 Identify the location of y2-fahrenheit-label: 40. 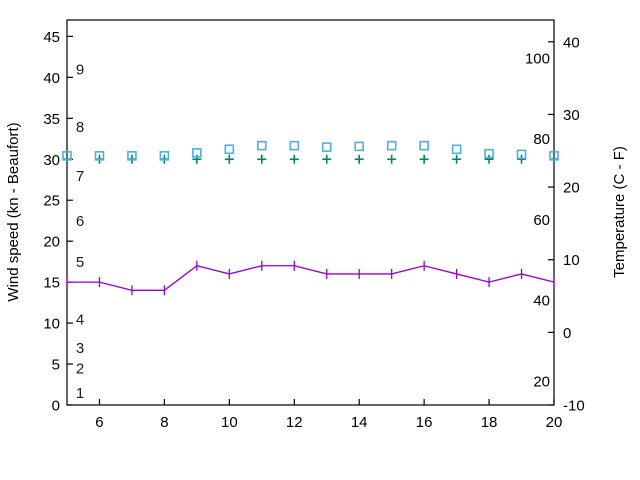
(541, 301).